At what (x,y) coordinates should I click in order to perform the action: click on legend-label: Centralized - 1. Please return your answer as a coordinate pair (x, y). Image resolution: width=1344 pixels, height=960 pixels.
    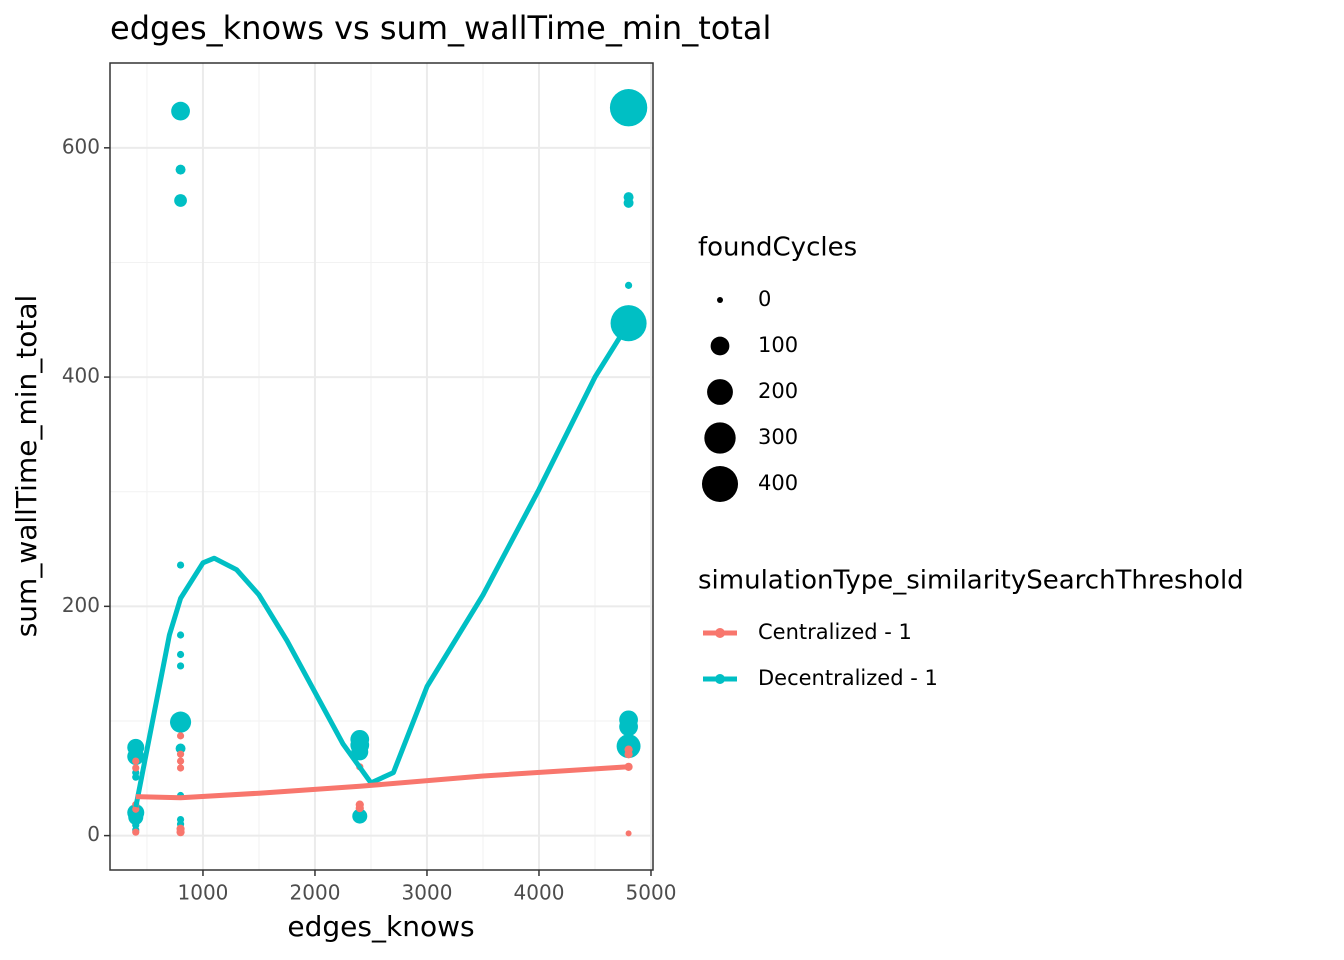
    Looking at the image, I should click on (835, 632).